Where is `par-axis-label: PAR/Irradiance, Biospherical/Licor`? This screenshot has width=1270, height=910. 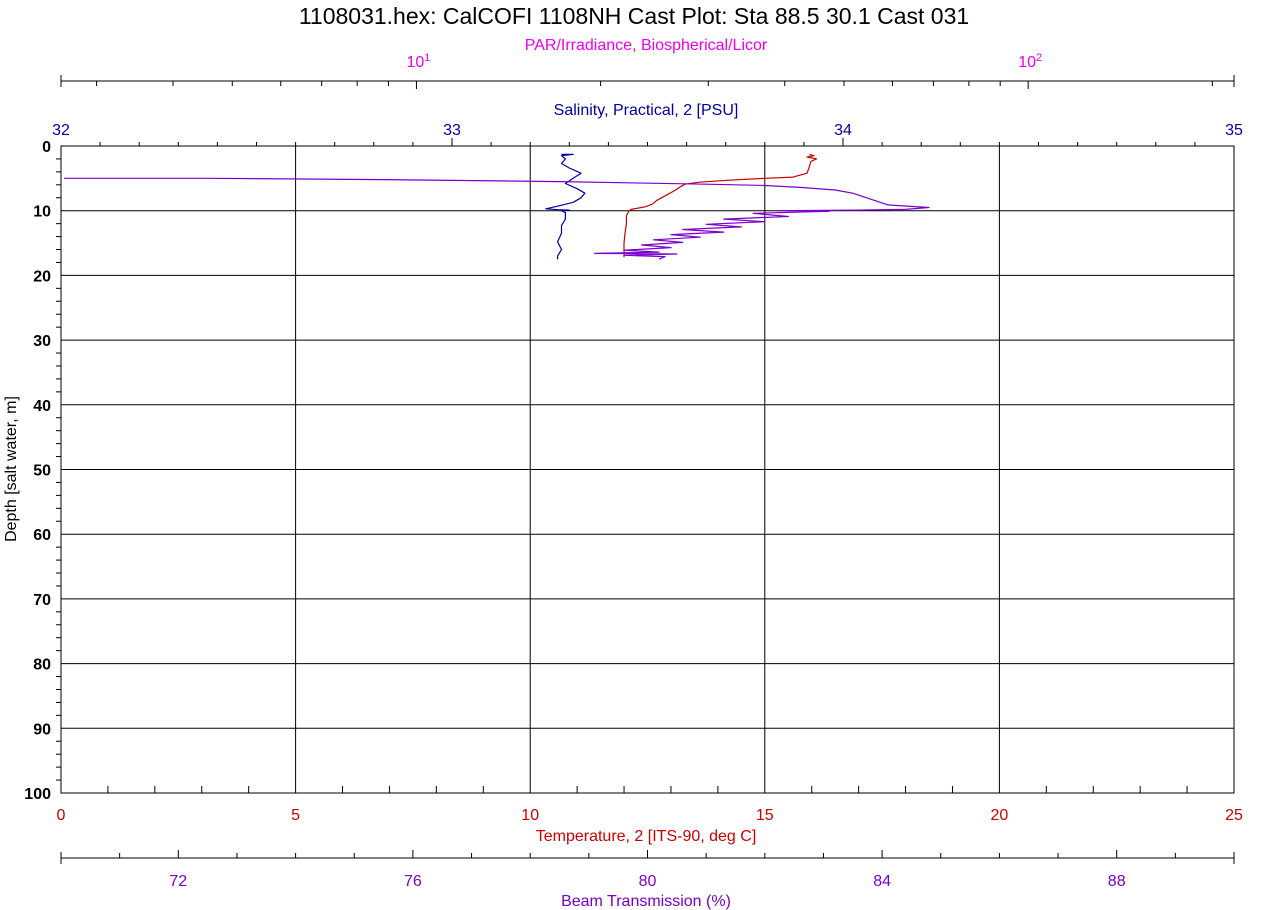
par-axis-label: PAR/Irradiance, Biospherical/Licor is located at coordinates (646, 45).